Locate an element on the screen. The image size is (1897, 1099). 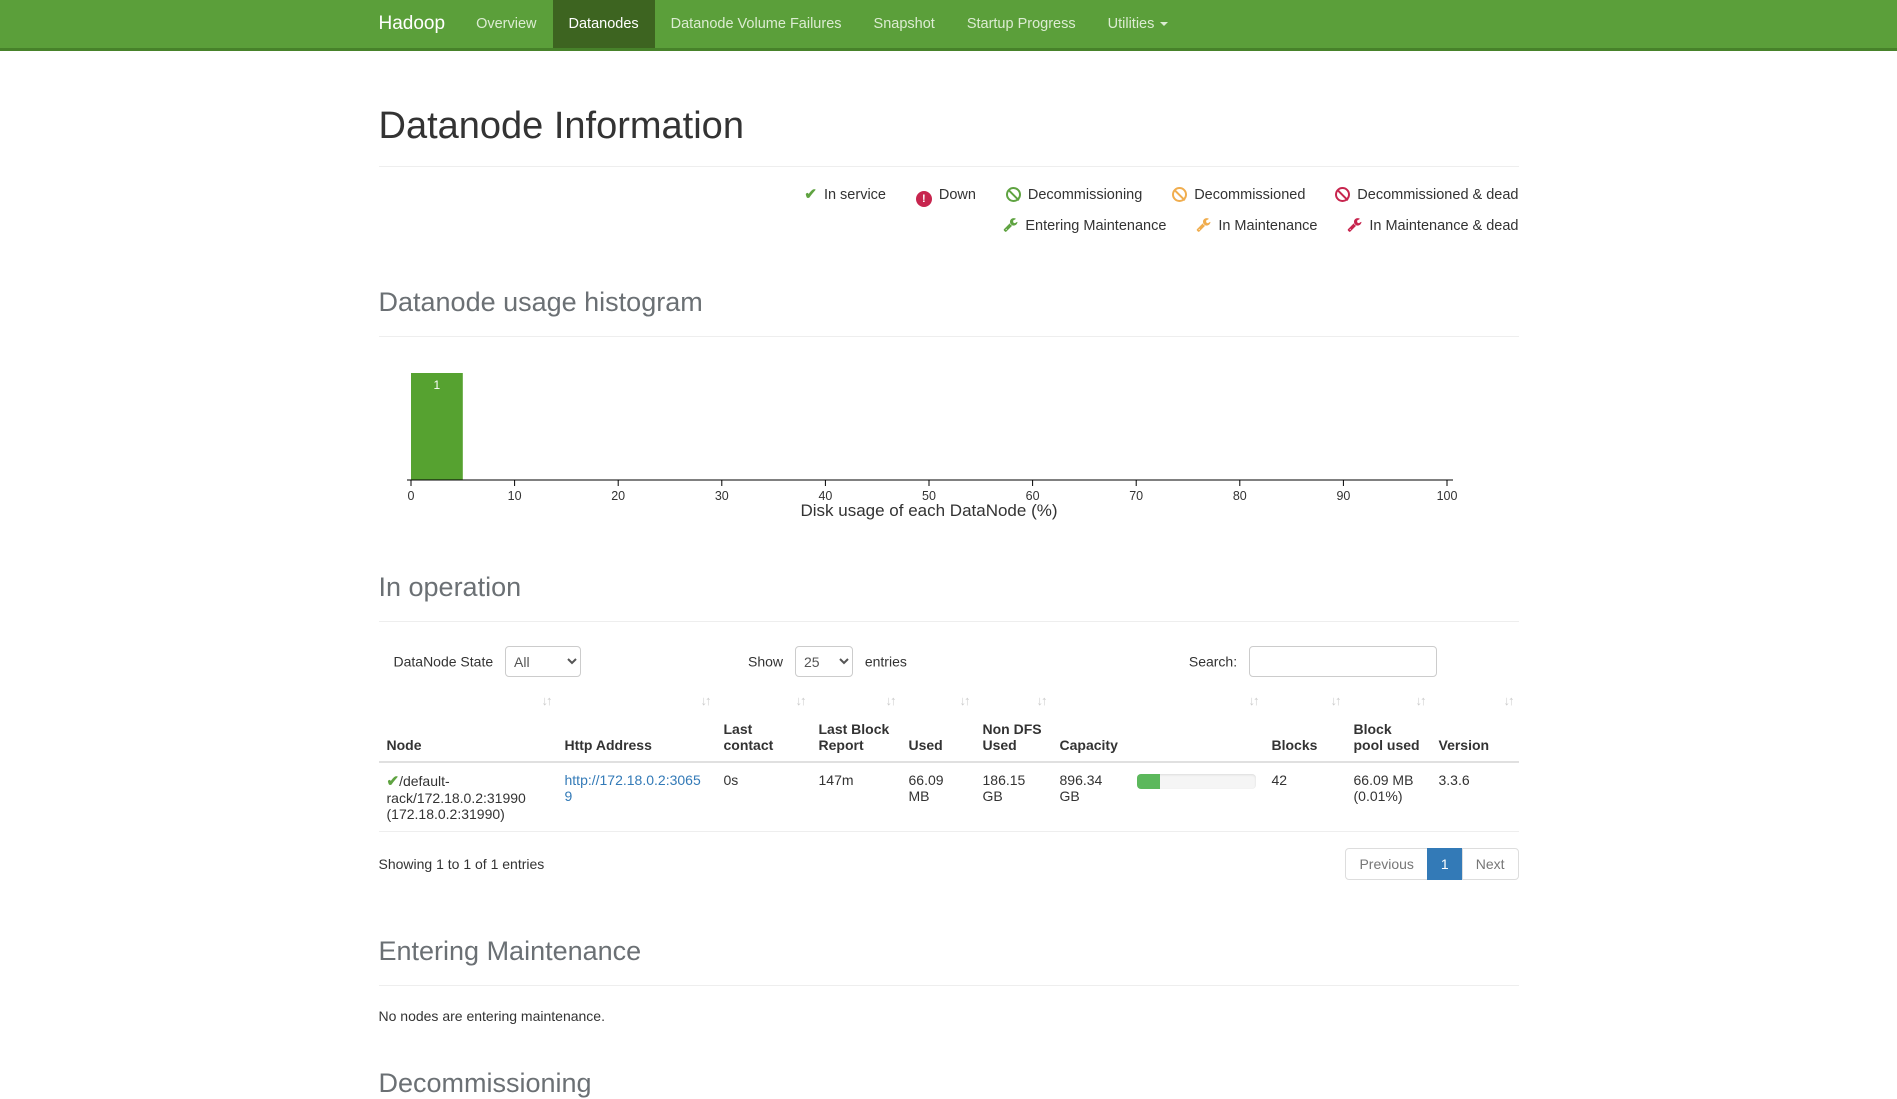
x-axis-tick-label: 80 is located at coordinates (1239, 496).